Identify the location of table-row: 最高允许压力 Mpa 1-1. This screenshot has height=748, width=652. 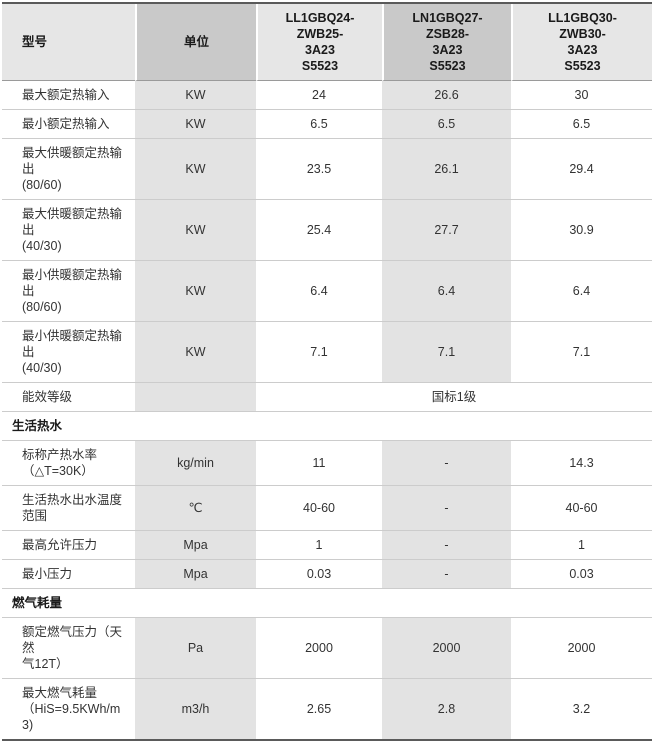
(327, 545).